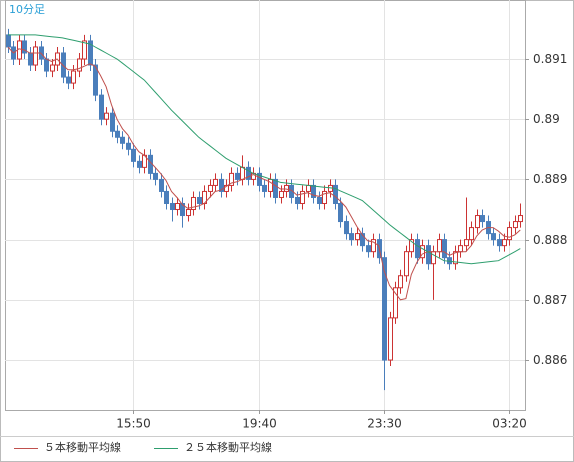 This screenshot has width=574, height=462. Describe the element at coordinates (550, 240) in the screenshot. I see `y-tick-label: 0.888` at that location.